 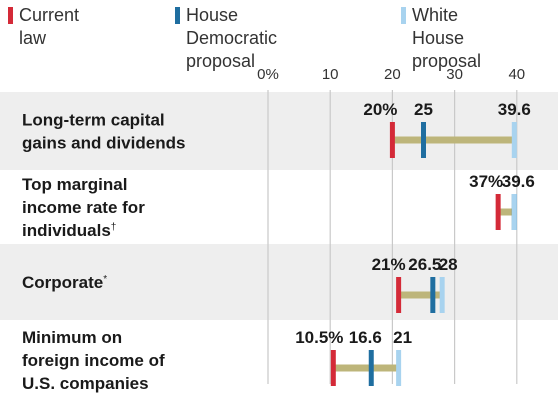 I want to click on legend-swatch-house-democratic, so click(x=177, y=15).